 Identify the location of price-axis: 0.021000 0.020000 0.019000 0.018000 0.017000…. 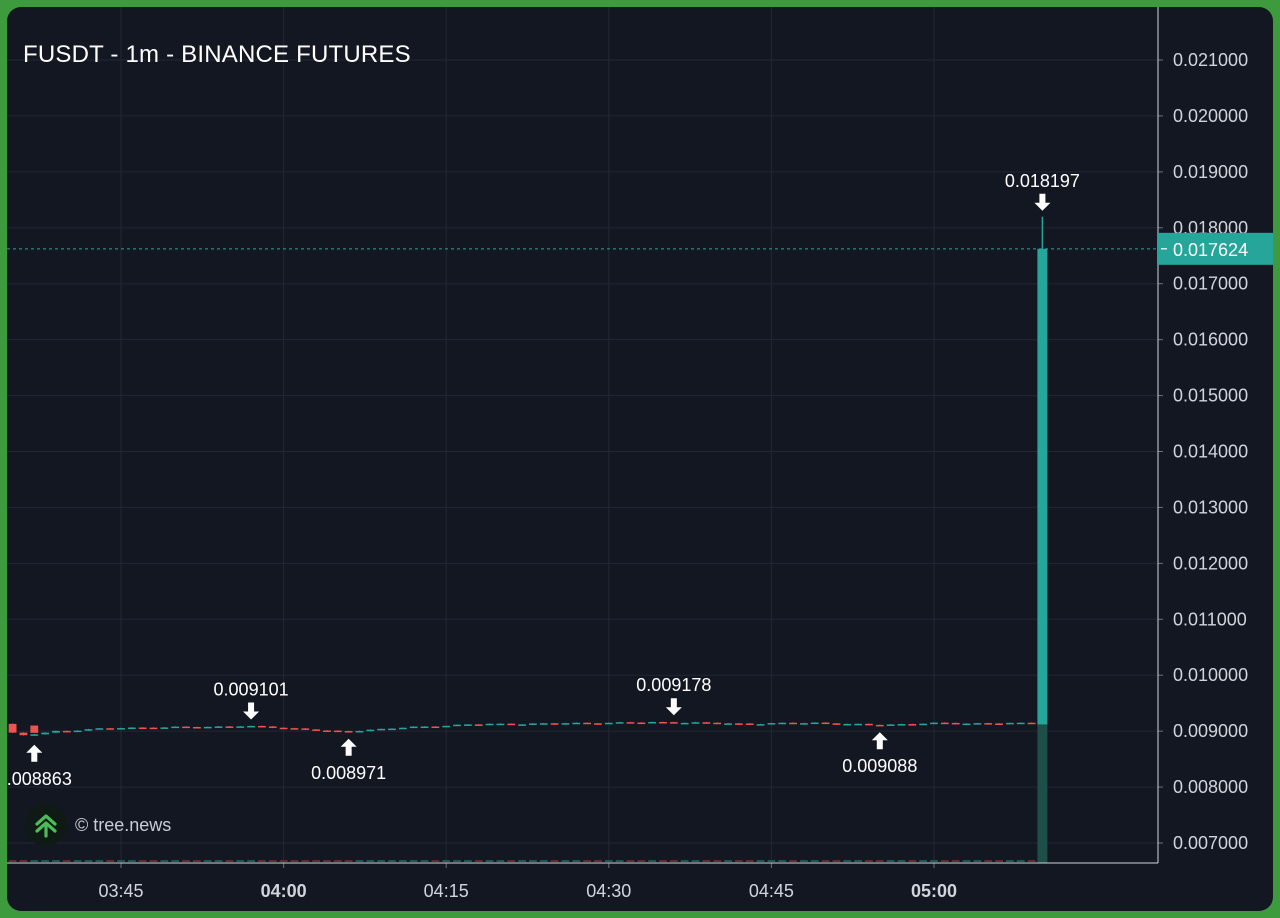
(1215, 435).